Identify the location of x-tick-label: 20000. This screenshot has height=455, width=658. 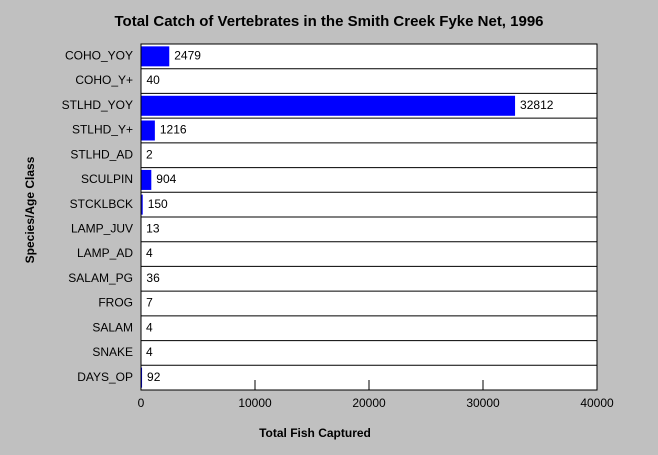
(369, 403).